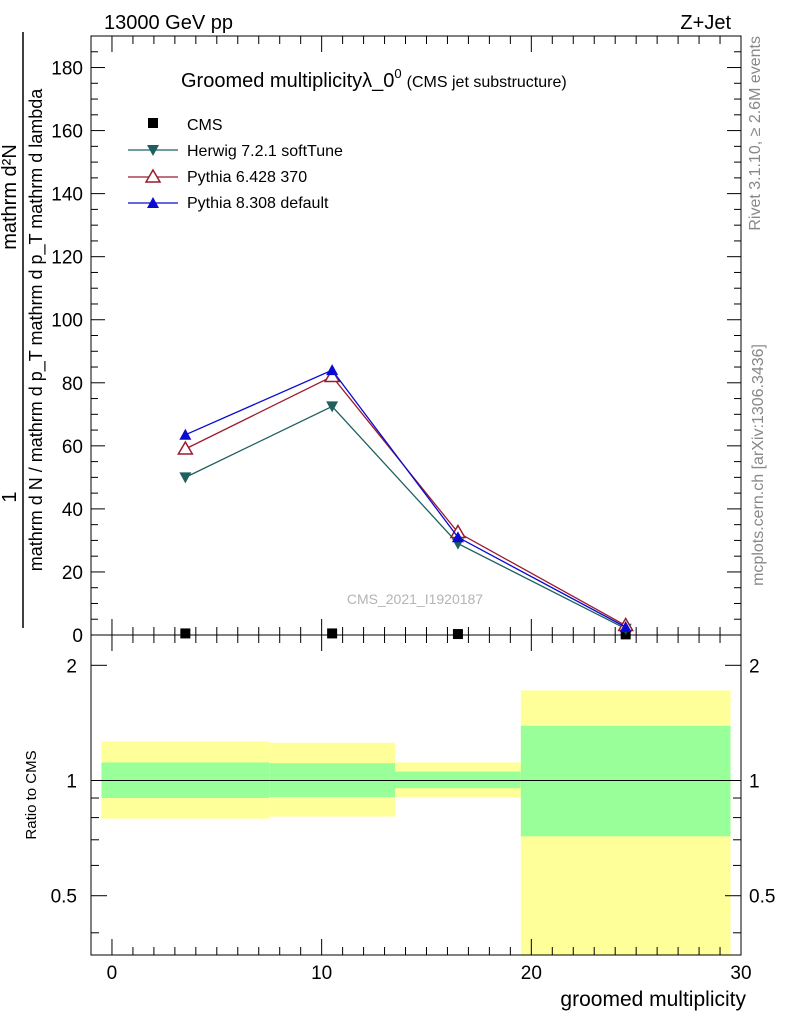 The height and width of the screenshot is (1024, 786). What do you see at coordinates (72, 384) in the screenshot?
I see `main-y-tick-label: 80` at bounding box center [72, 384].